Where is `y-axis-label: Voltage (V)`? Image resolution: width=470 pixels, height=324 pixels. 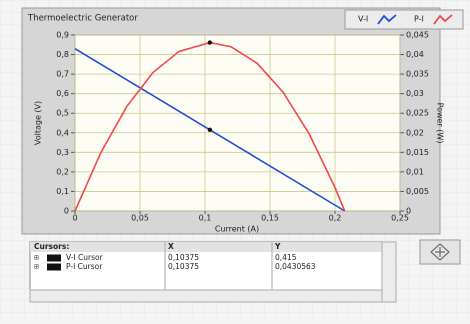
y-axis-label: Voltage (V) is located at coordinates (38, 123).